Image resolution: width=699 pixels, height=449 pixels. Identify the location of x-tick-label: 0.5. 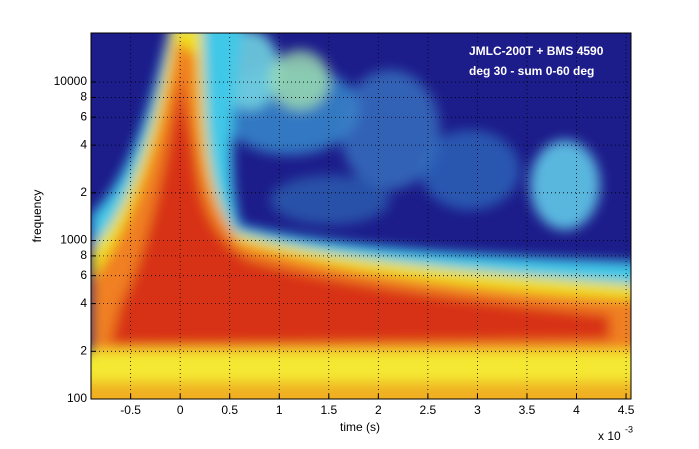
(229, 410).